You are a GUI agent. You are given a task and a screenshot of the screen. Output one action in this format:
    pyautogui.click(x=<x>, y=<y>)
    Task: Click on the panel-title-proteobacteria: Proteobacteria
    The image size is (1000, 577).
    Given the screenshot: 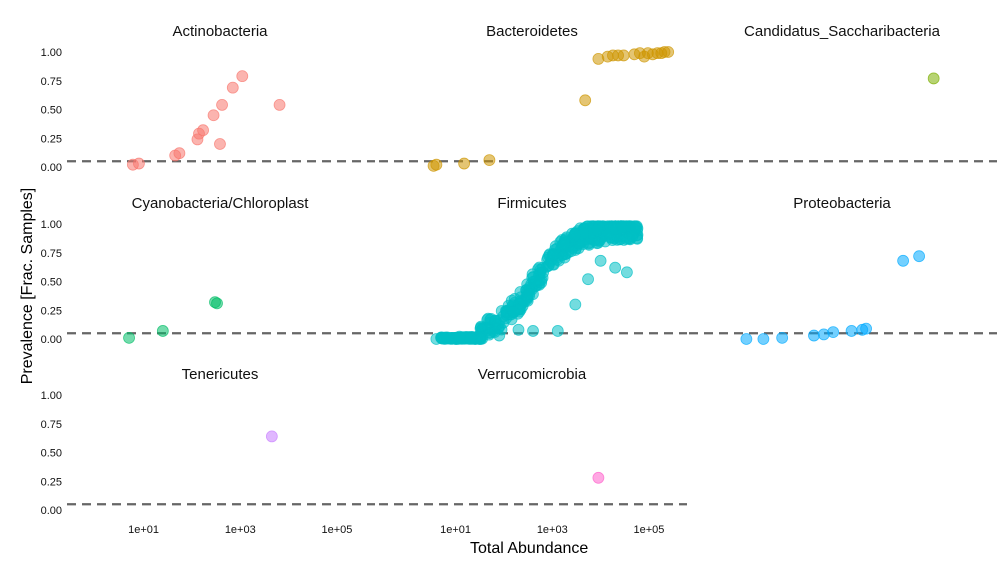 What is the action you would take?
    pyautogui.click(x=842, y=203)
    